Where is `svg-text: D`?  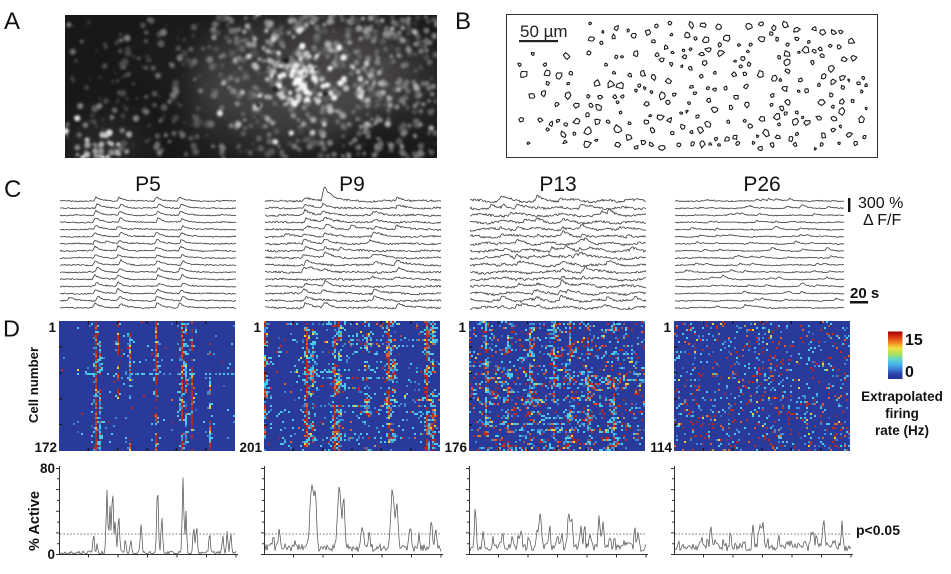 svg-text: D is located at coordinates (11, 329).